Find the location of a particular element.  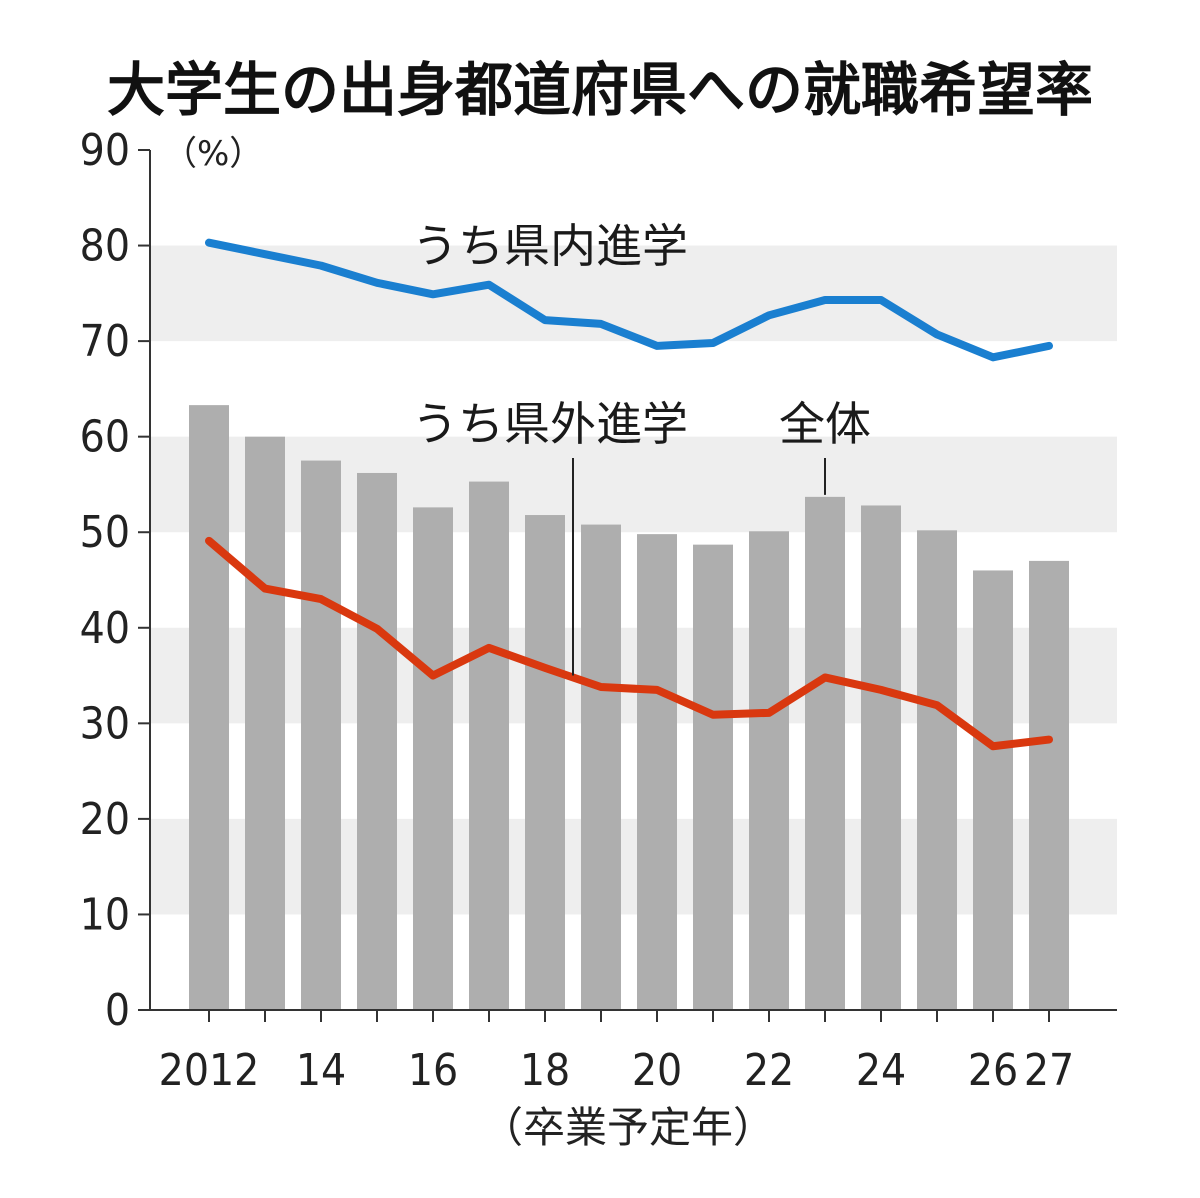

bar-2016 is located at coordinates (433, 758).